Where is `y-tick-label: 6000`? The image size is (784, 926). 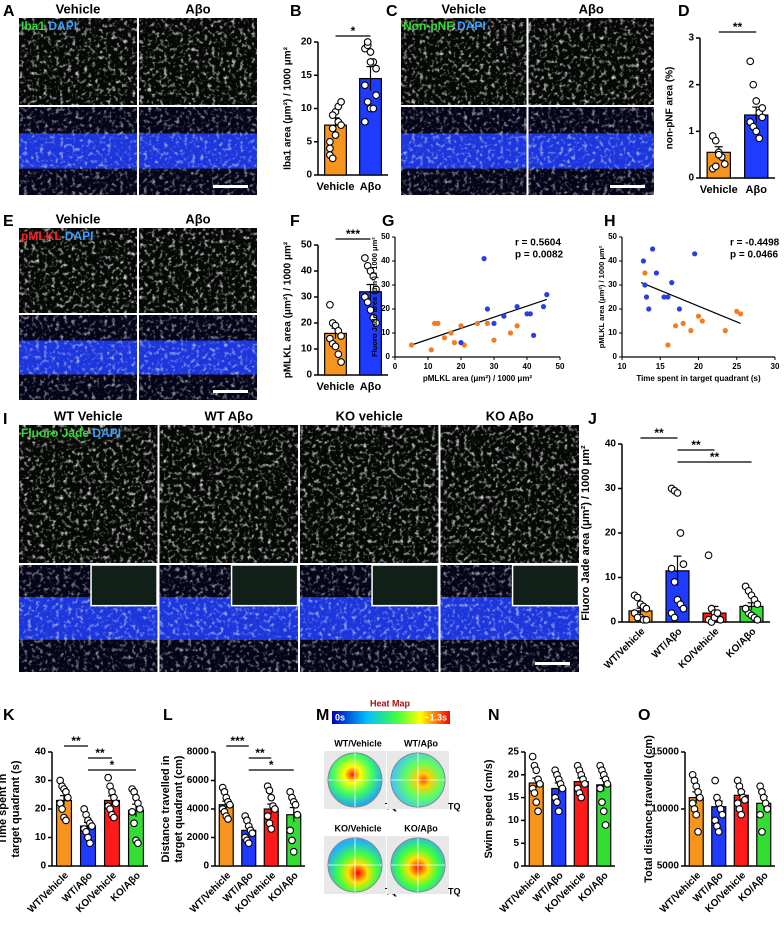
y-tick-label: 6000 is located at coordinates (198, 780).